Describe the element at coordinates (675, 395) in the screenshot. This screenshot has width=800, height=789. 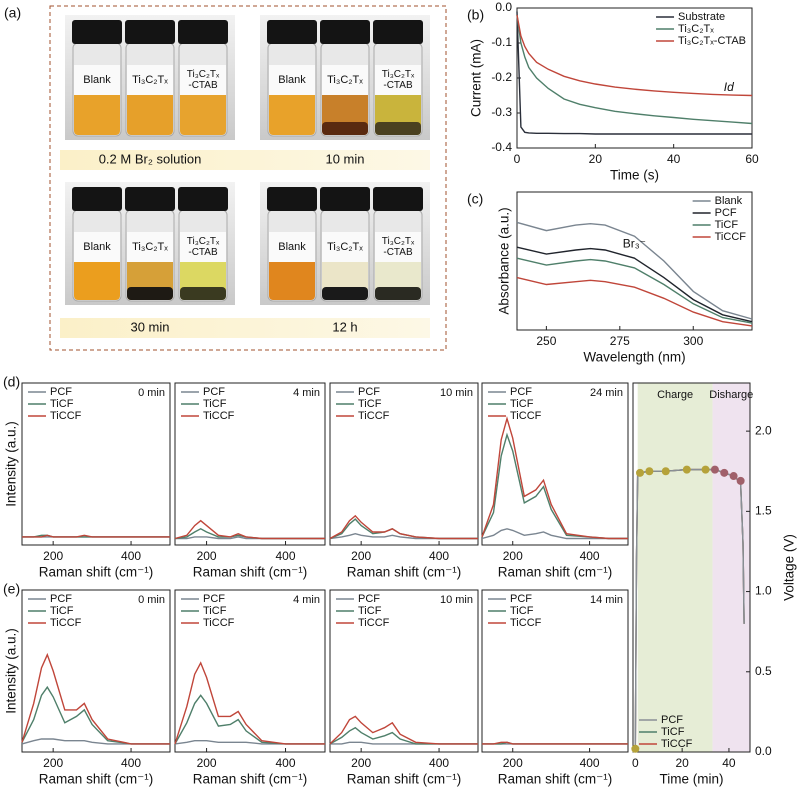
I see `region-label: Charge` at that location.